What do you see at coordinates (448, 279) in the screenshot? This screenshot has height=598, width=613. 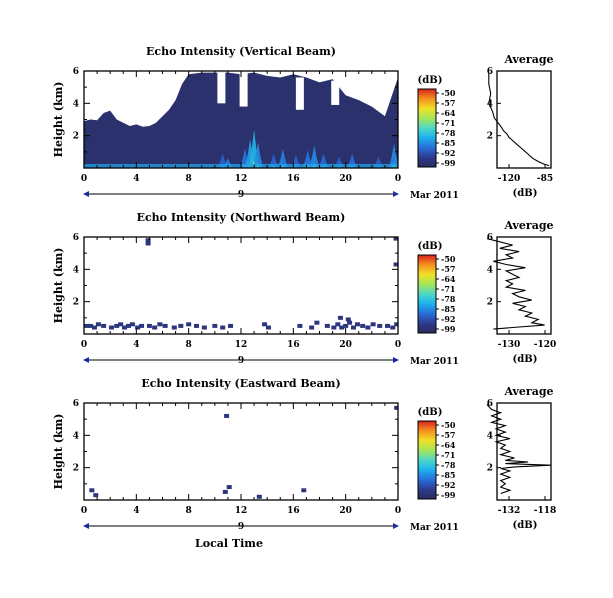 I see `colorbar-tick-label: -64` at bounding box center [448, 279].